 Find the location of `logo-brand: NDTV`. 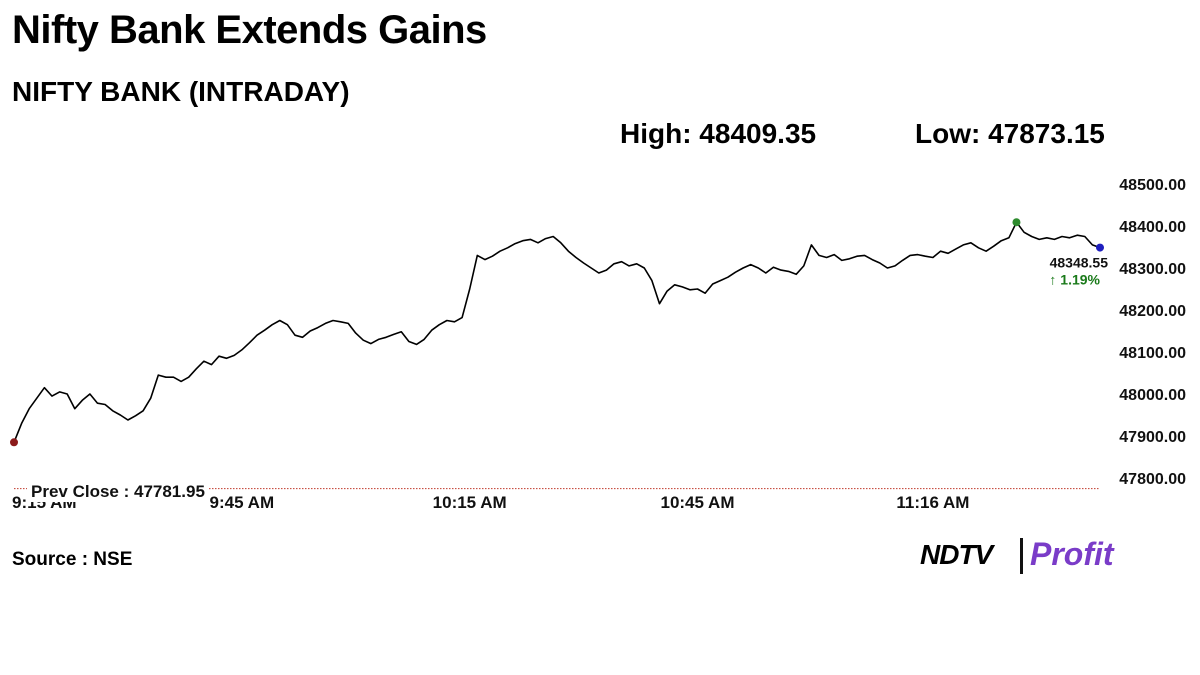

logo-brand: NDTV is located at coordinates (956, 554).